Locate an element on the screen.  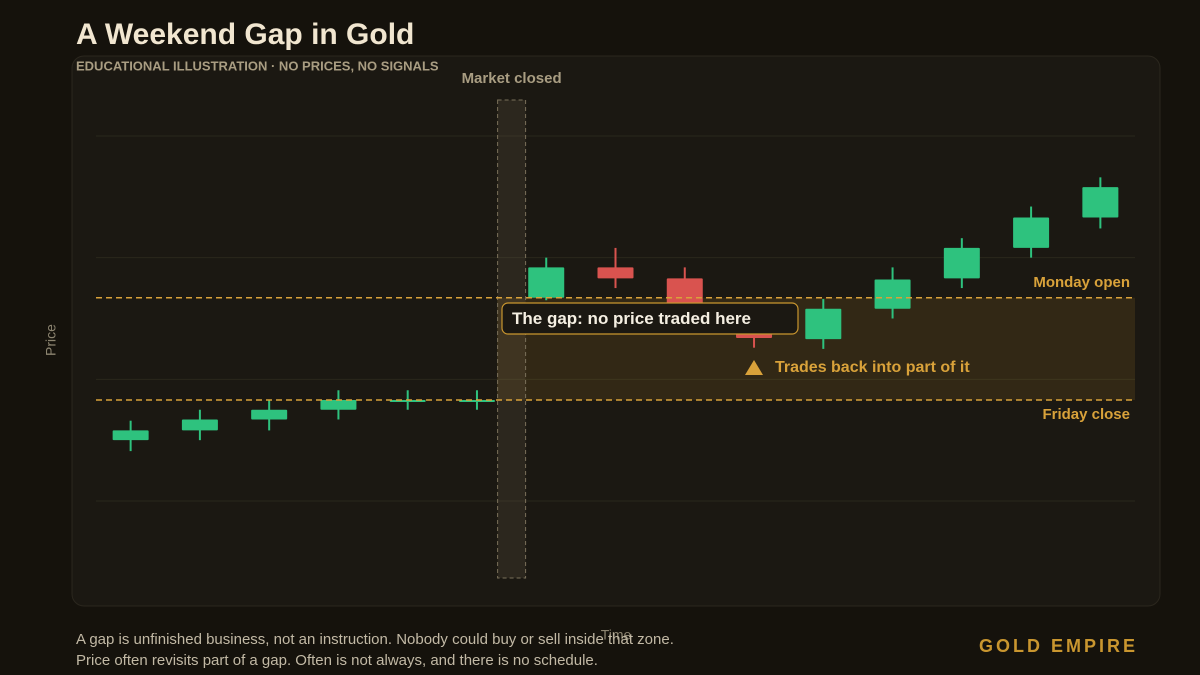
annotation: The gap: no price traded here is located at coordinates (631, 318).